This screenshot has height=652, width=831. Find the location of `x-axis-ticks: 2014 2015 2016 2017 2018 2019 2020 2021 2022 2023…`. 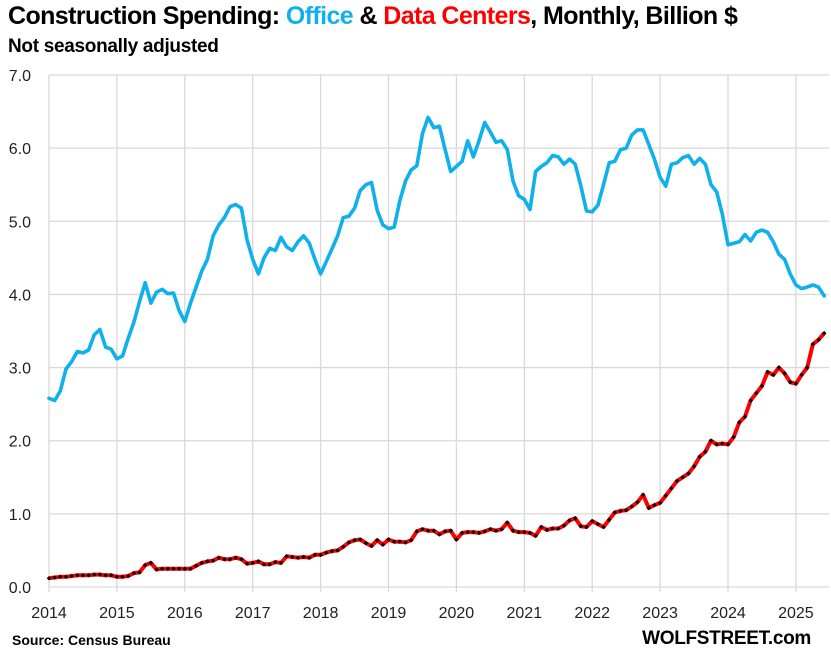

x-axis-ticks: 2014 2015 2016 2017 2018 2019 2020 2021 2022 2023… is located at coordinates (422, 613).